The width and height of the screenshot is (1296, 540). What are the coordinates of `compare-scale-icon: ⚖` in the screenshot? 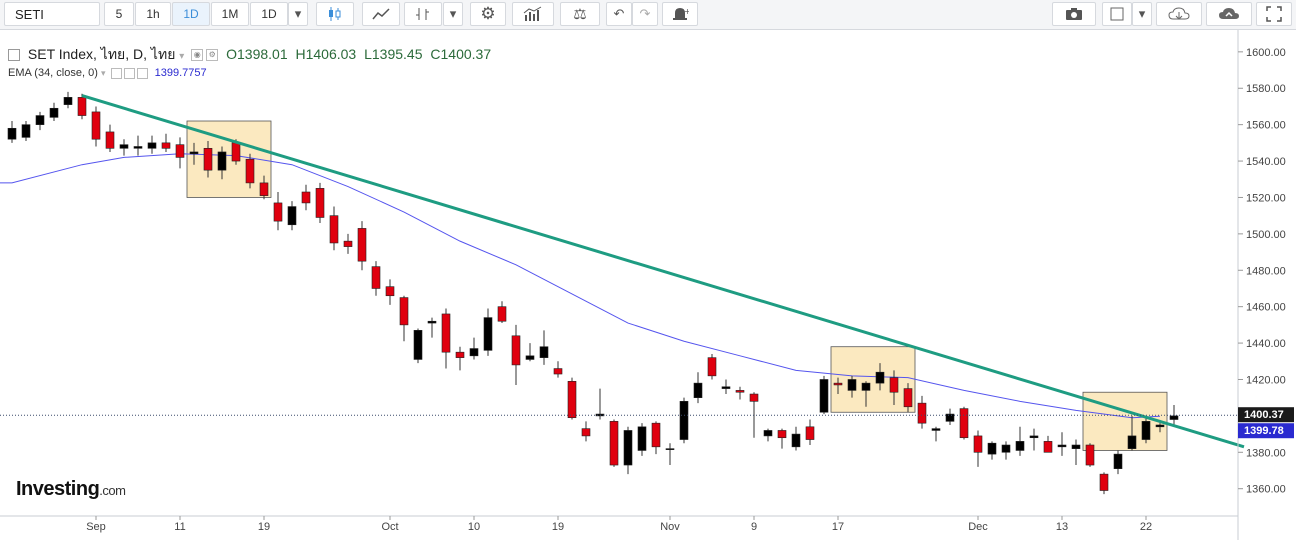 It's located at (580, 14).